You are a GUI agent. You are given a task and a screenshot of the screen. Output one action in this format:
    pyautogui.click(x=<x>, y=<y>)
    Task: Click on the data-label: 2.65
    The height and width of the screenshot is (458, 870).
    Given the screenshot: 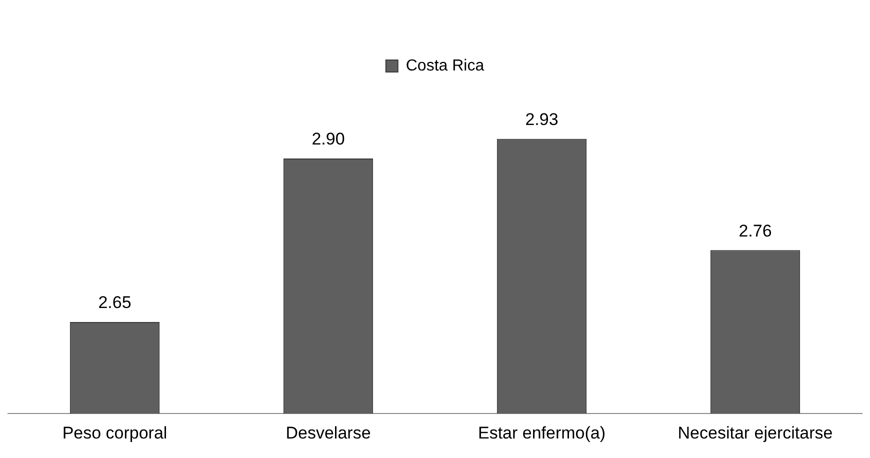 What is the action you would take?
    pyautogui.click(x=115, y=302)
    